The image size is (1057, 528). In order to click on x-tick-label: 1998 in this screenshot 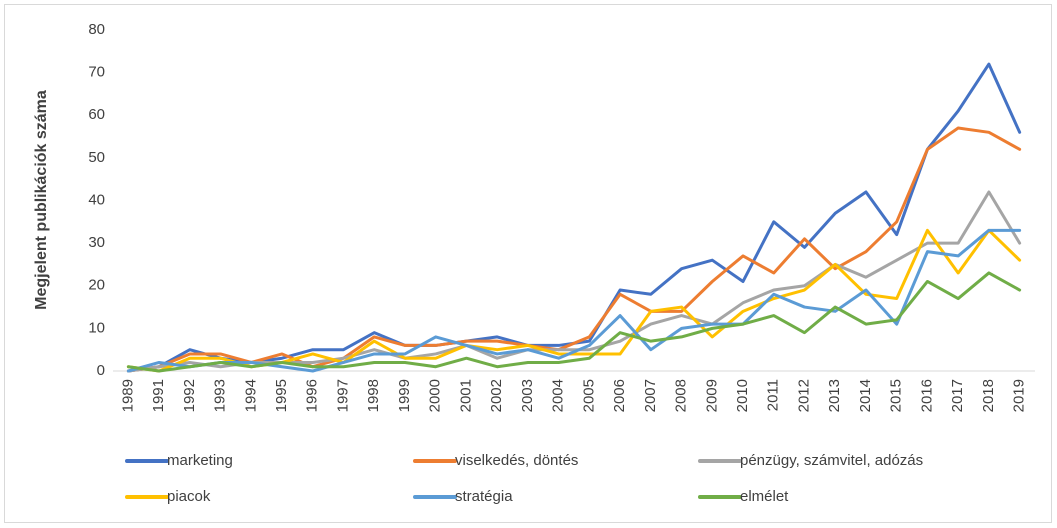, I will do `click(373, 395)`.